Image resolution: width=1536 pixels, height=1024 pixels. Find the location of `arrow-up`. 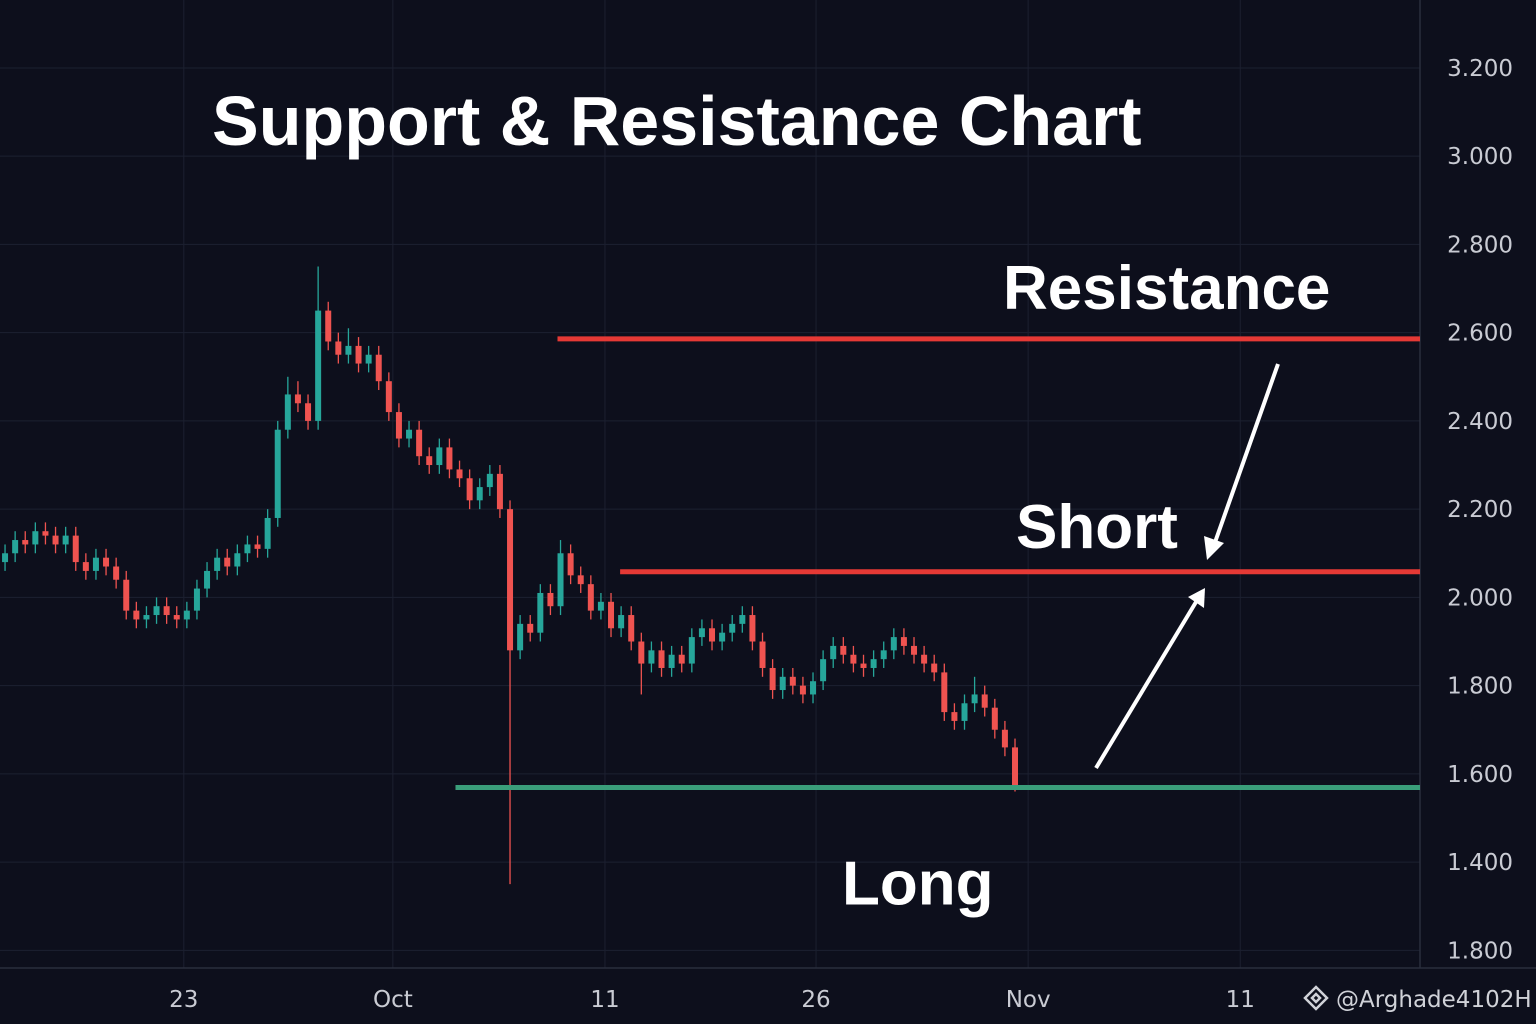

arrow-up is located at coordinates (1146, 685).